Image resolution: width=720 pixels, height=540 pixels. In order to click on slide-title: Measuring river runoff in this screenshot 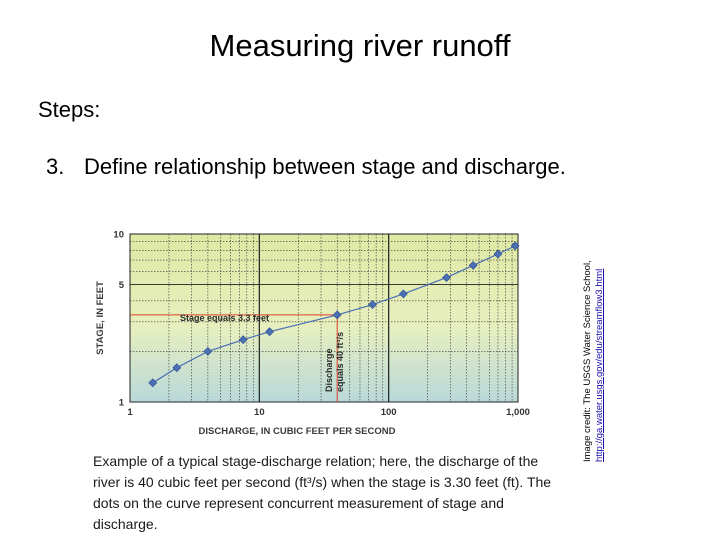, I will do `click(360, 45)`.